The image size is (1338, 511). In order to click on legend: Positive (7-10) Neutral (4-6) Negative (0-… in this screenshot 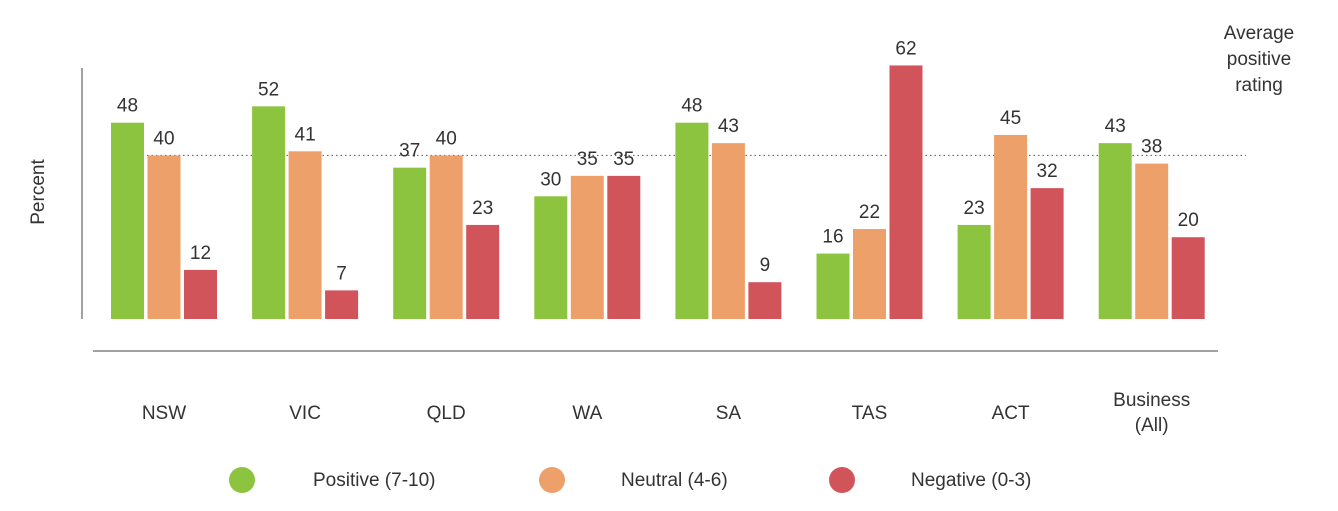, I will do `click(630, 480)`.